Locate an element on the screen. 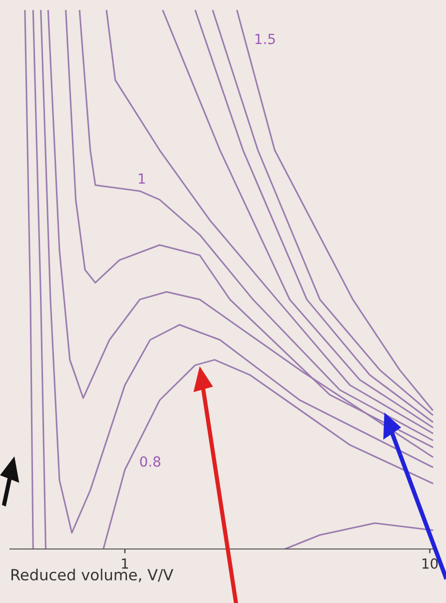 The width and height of the screenshot is (446, 603). series-label: 1.5 is located at coordinates (265, 39).